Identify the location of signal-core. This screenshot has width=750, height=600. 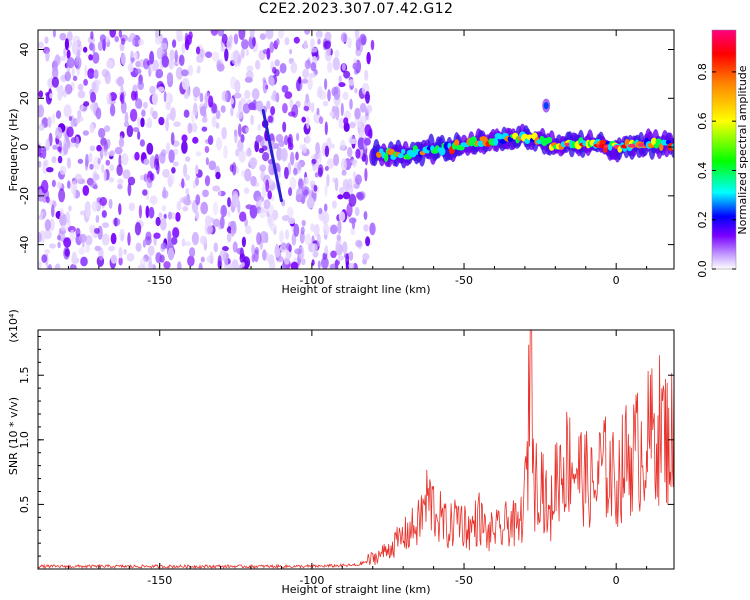
(500, 137).